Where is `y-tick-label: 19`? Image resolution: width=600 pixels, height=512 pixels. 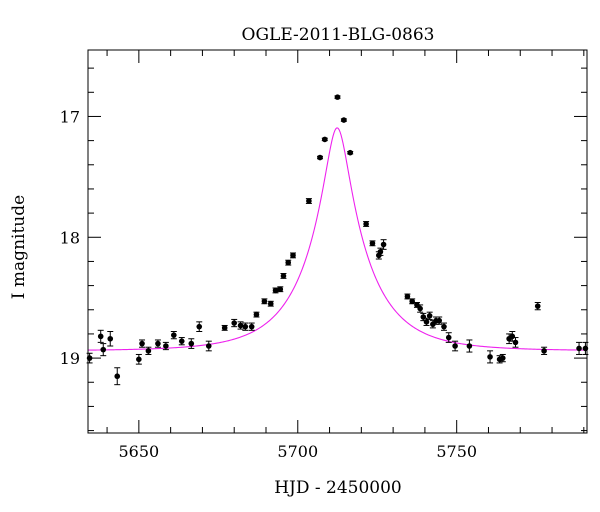
y-tick-label: 19 is located at coordinates (70, 358).